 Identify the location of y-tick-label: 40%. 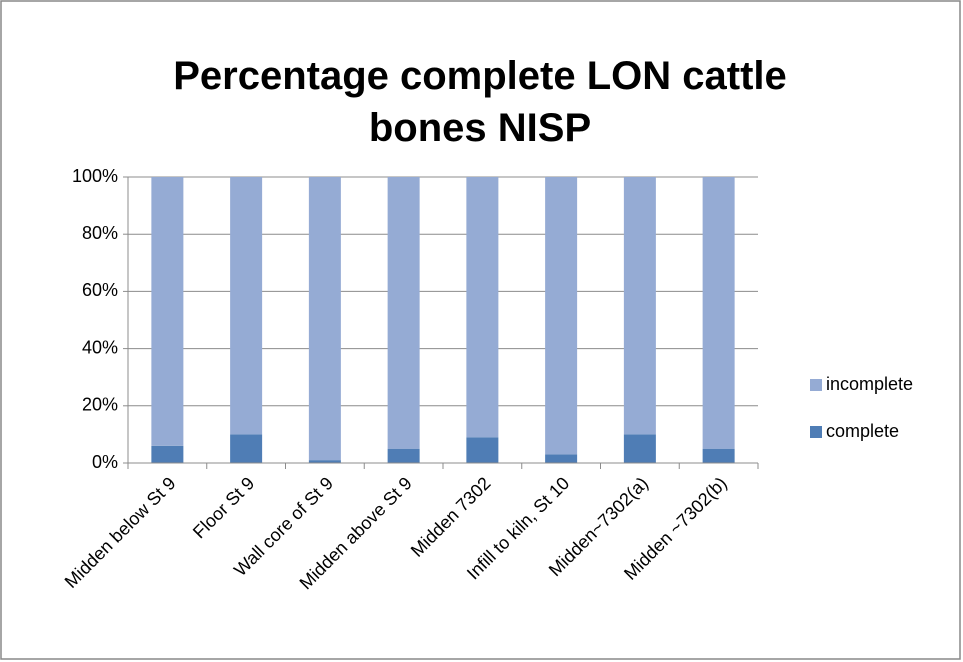
(100, 347).